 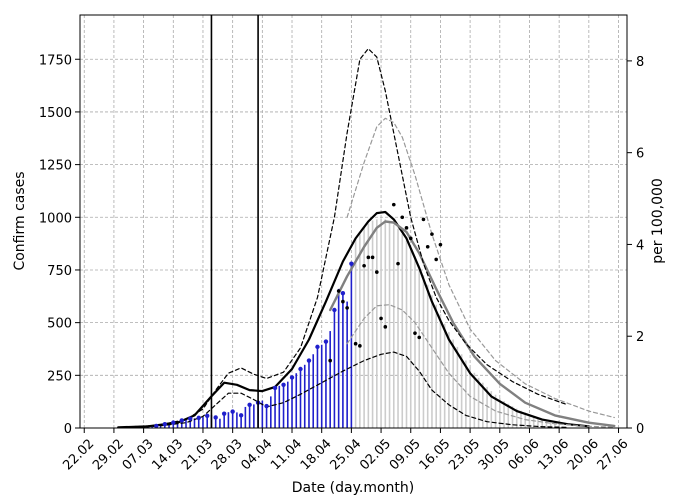 What do you see at coordinates (346, 454) in the screenshot?
I see `x-tick-label: 25.04` at bounding box center [346, 454].